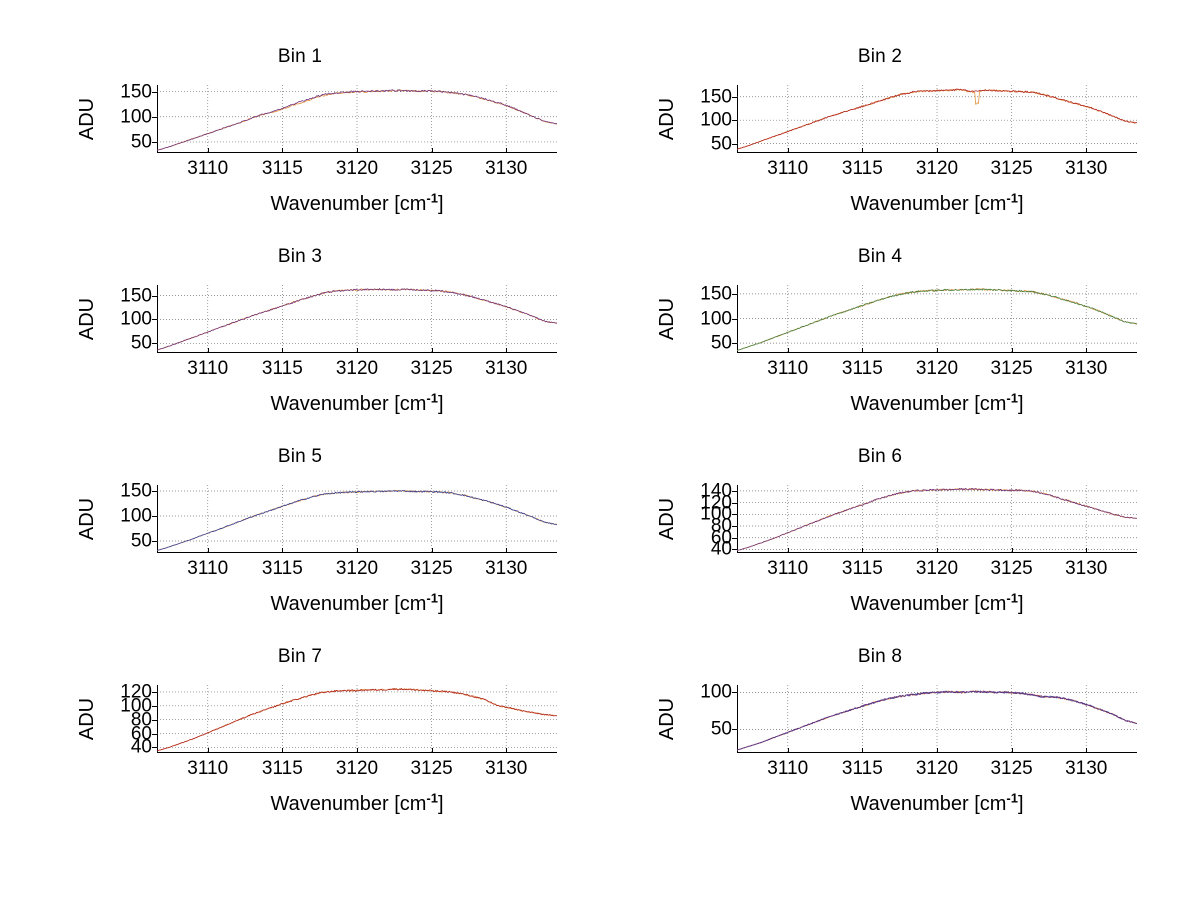 The height and width of the screenshot is (901, 1200). What do you see at coordinates (721, 526) in the screenshot?
I see `y-tick-label: 80` at bounding box center [721, 526].